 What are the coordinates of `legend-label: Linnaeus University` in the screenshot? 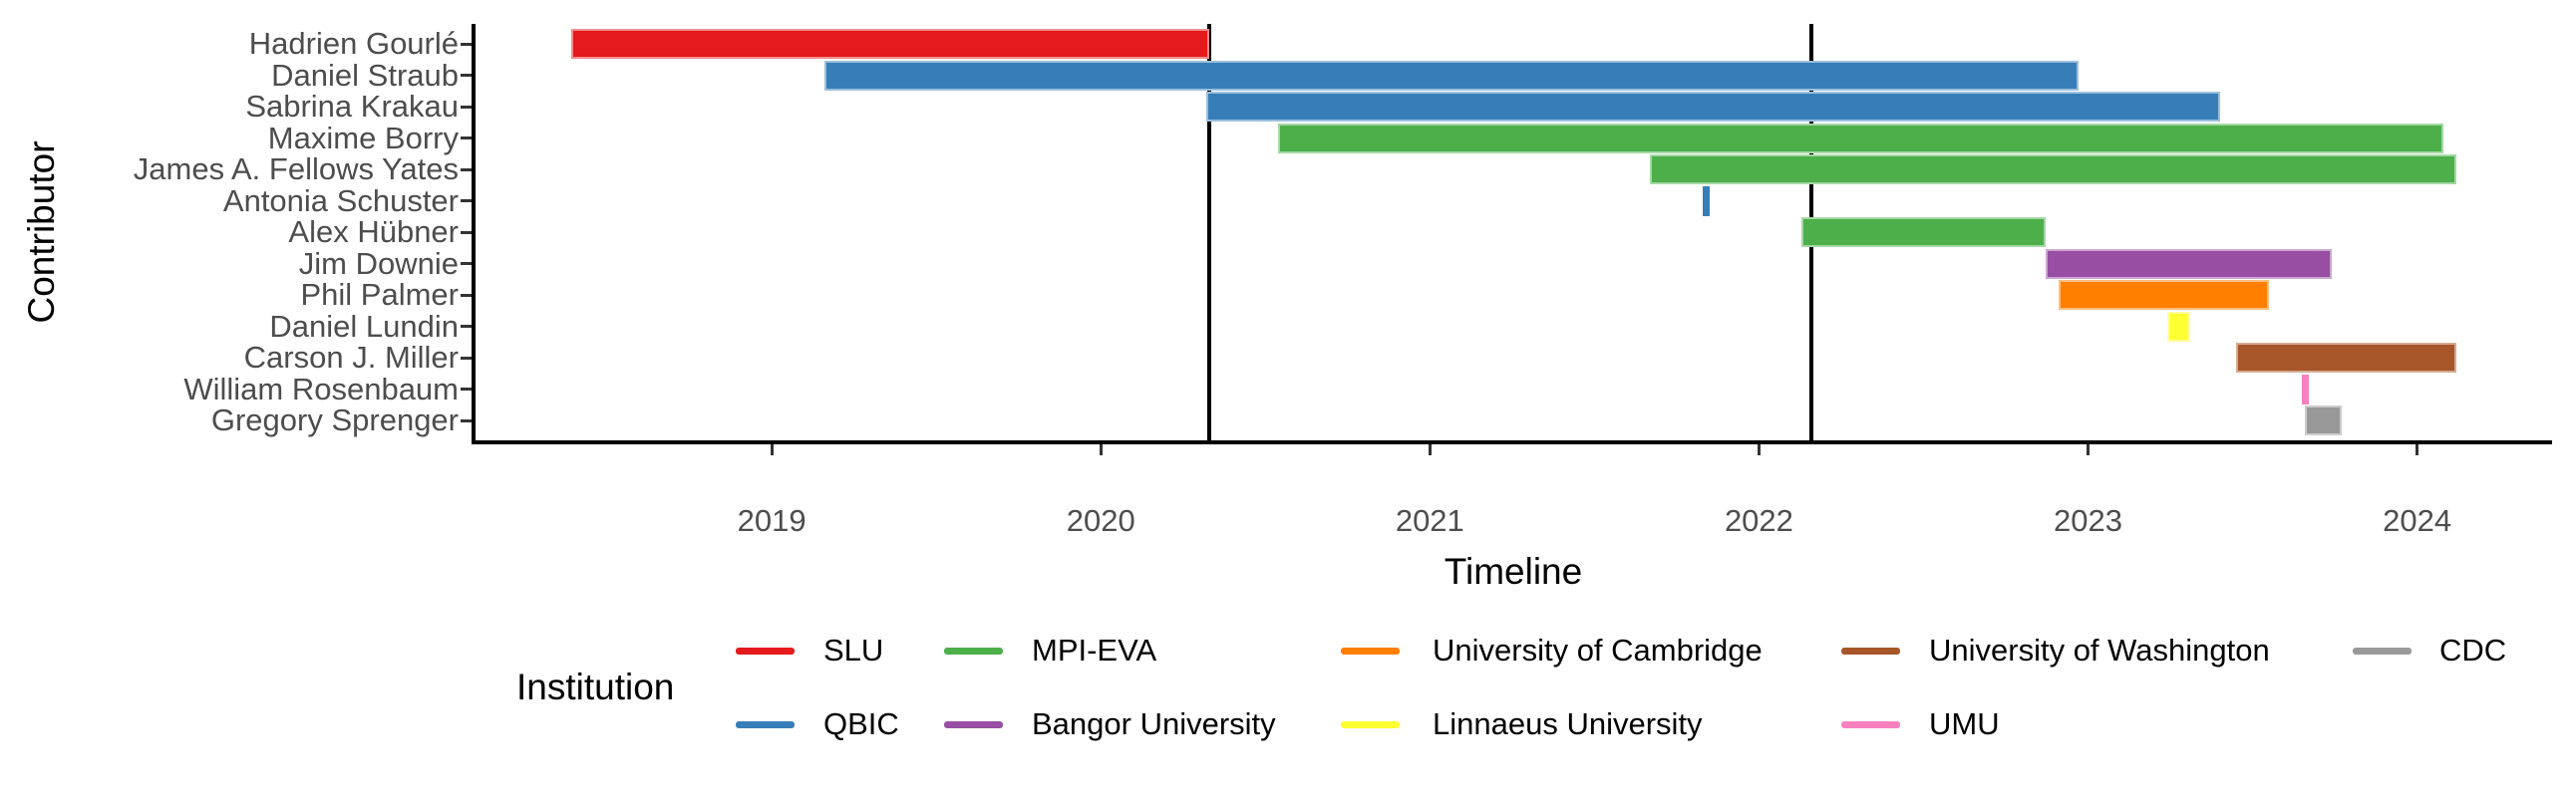 It's located at (1568, 723).